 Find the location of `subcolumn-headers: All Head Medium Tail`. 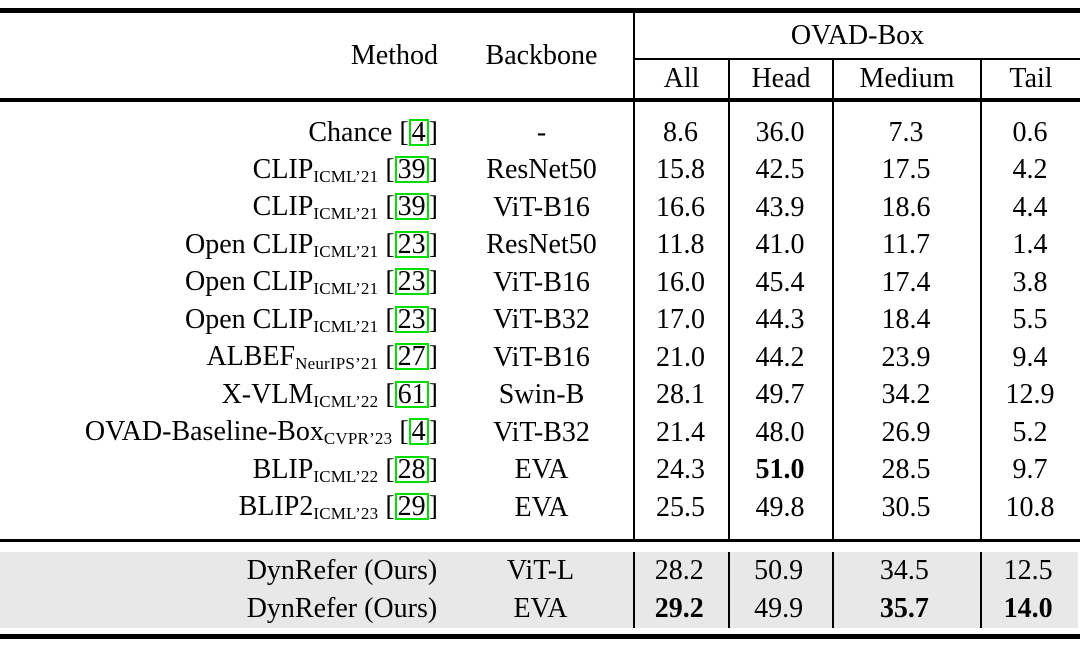

subcolumn-headers: All Head Medium Tail is located at coordinates (857, 79).